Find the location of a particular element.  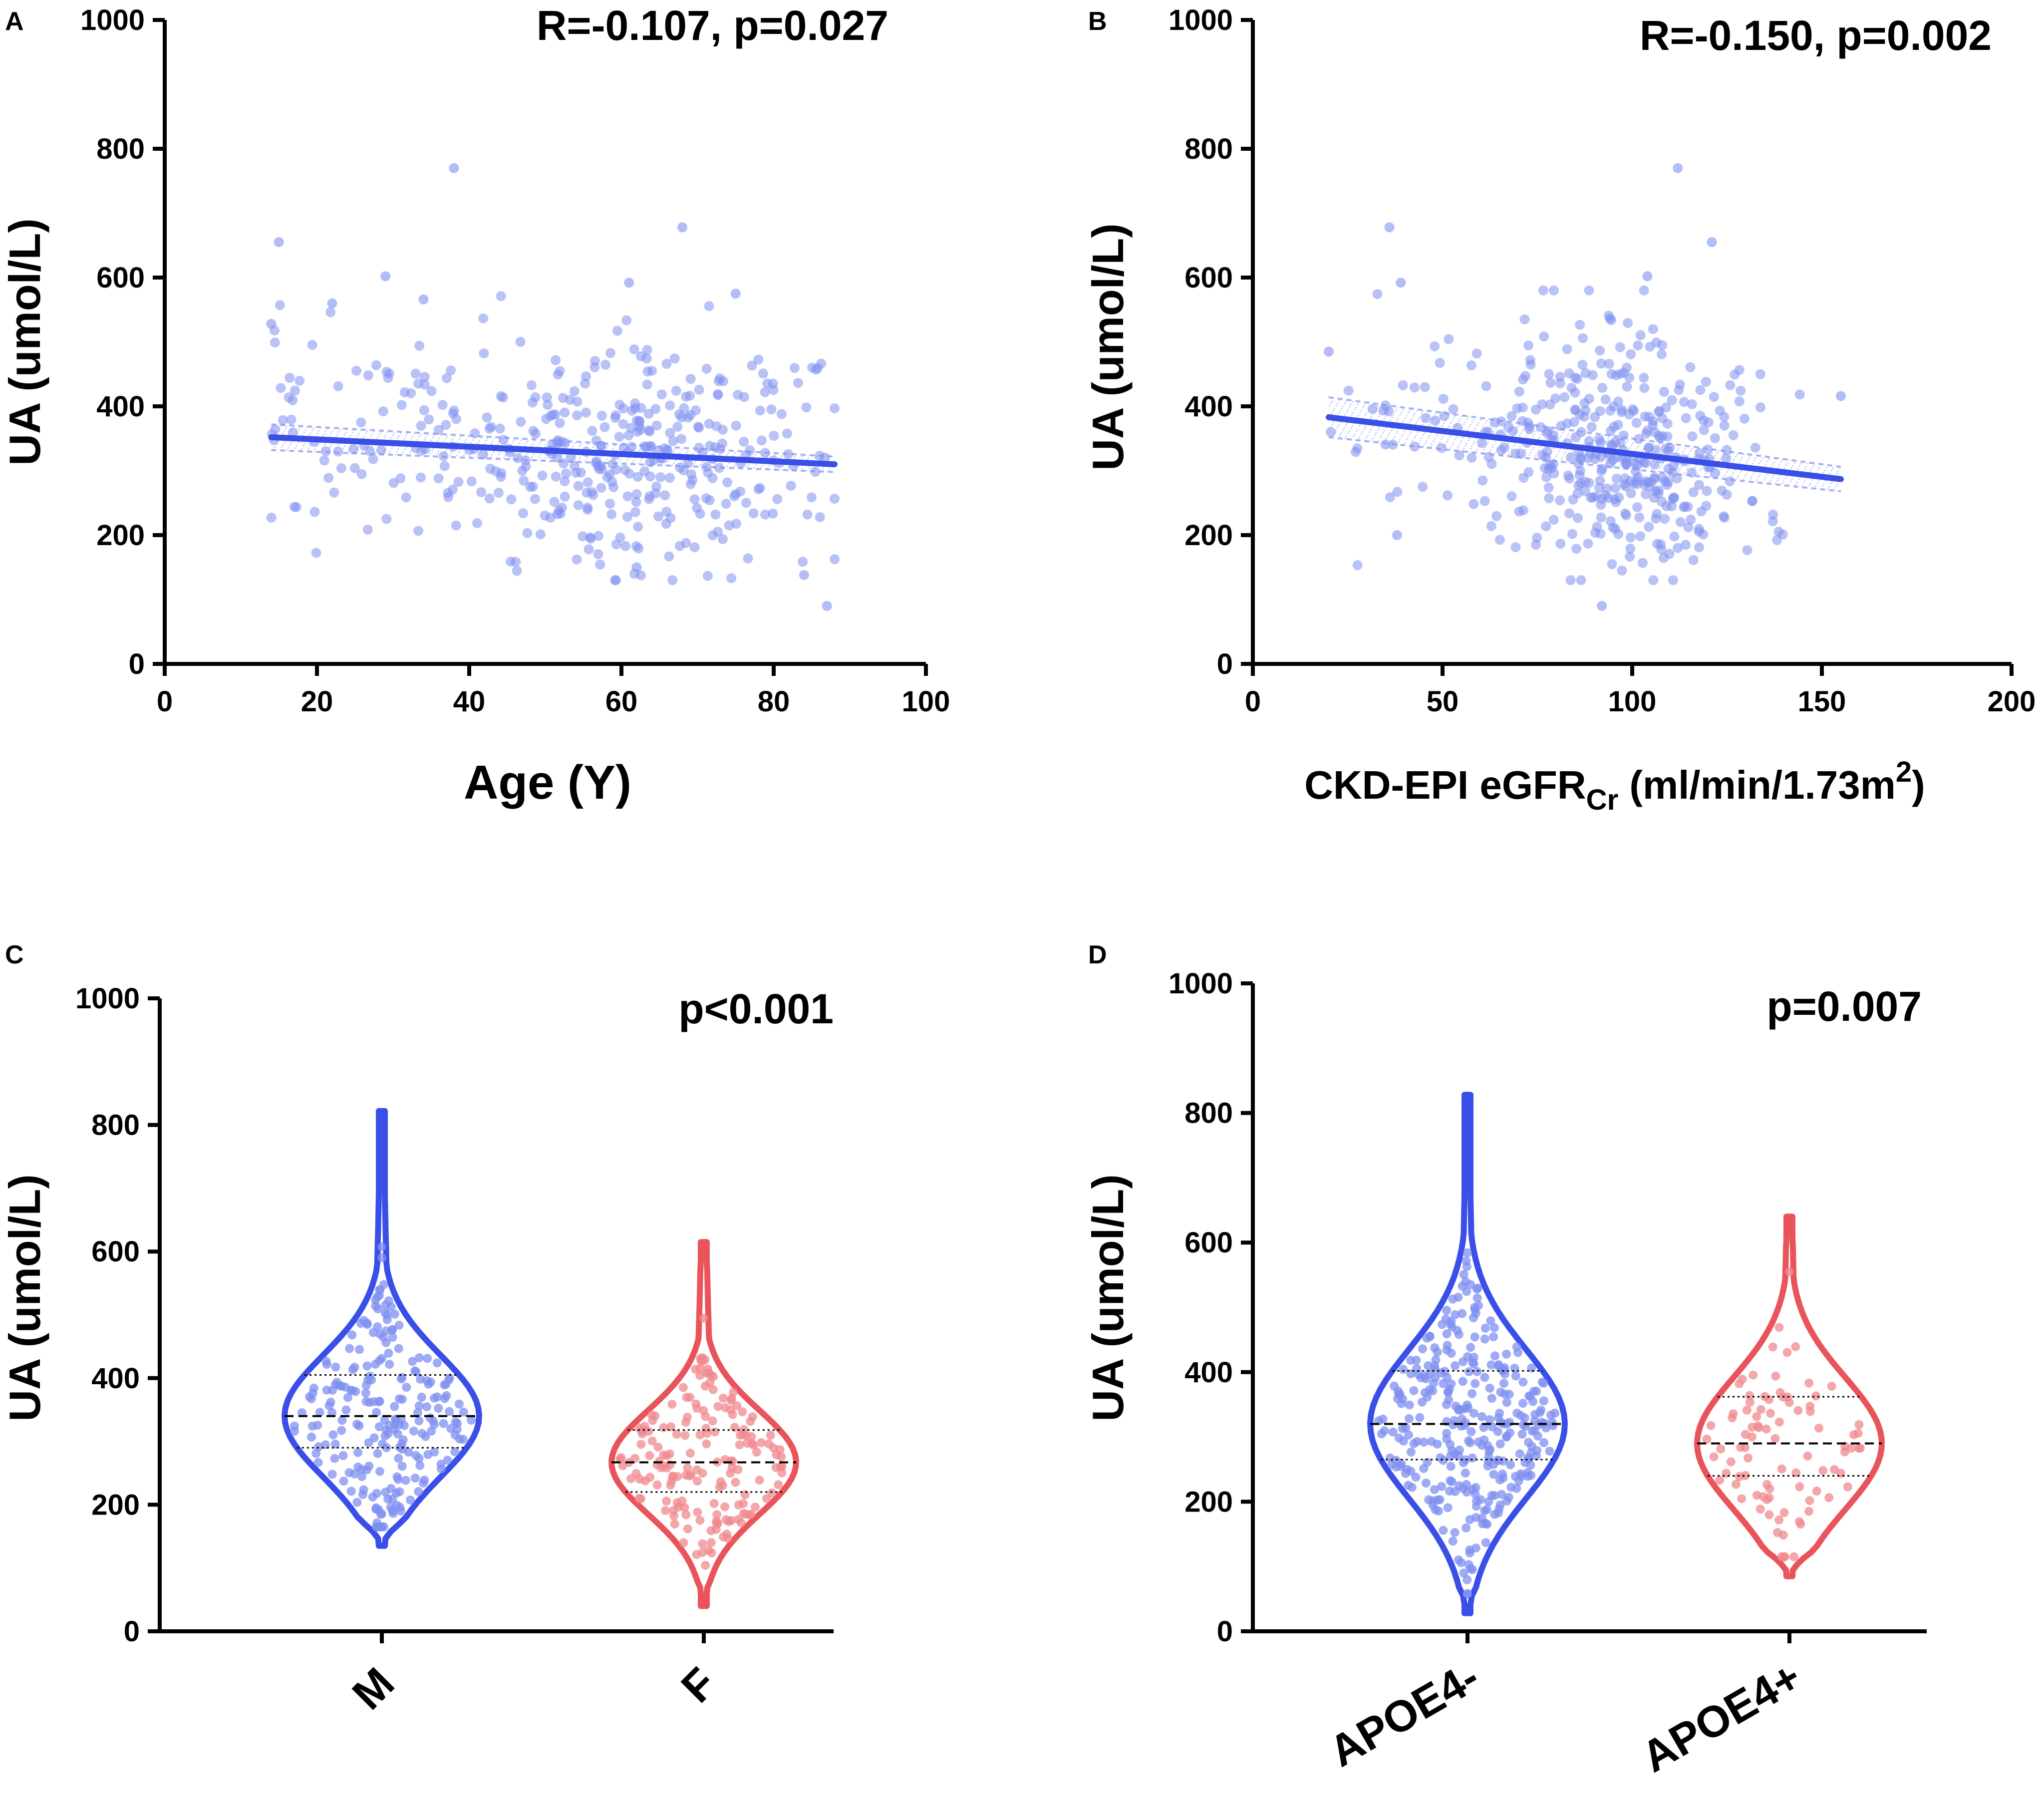

y-tick-label: 200 is located at coordinates (1208, 535).